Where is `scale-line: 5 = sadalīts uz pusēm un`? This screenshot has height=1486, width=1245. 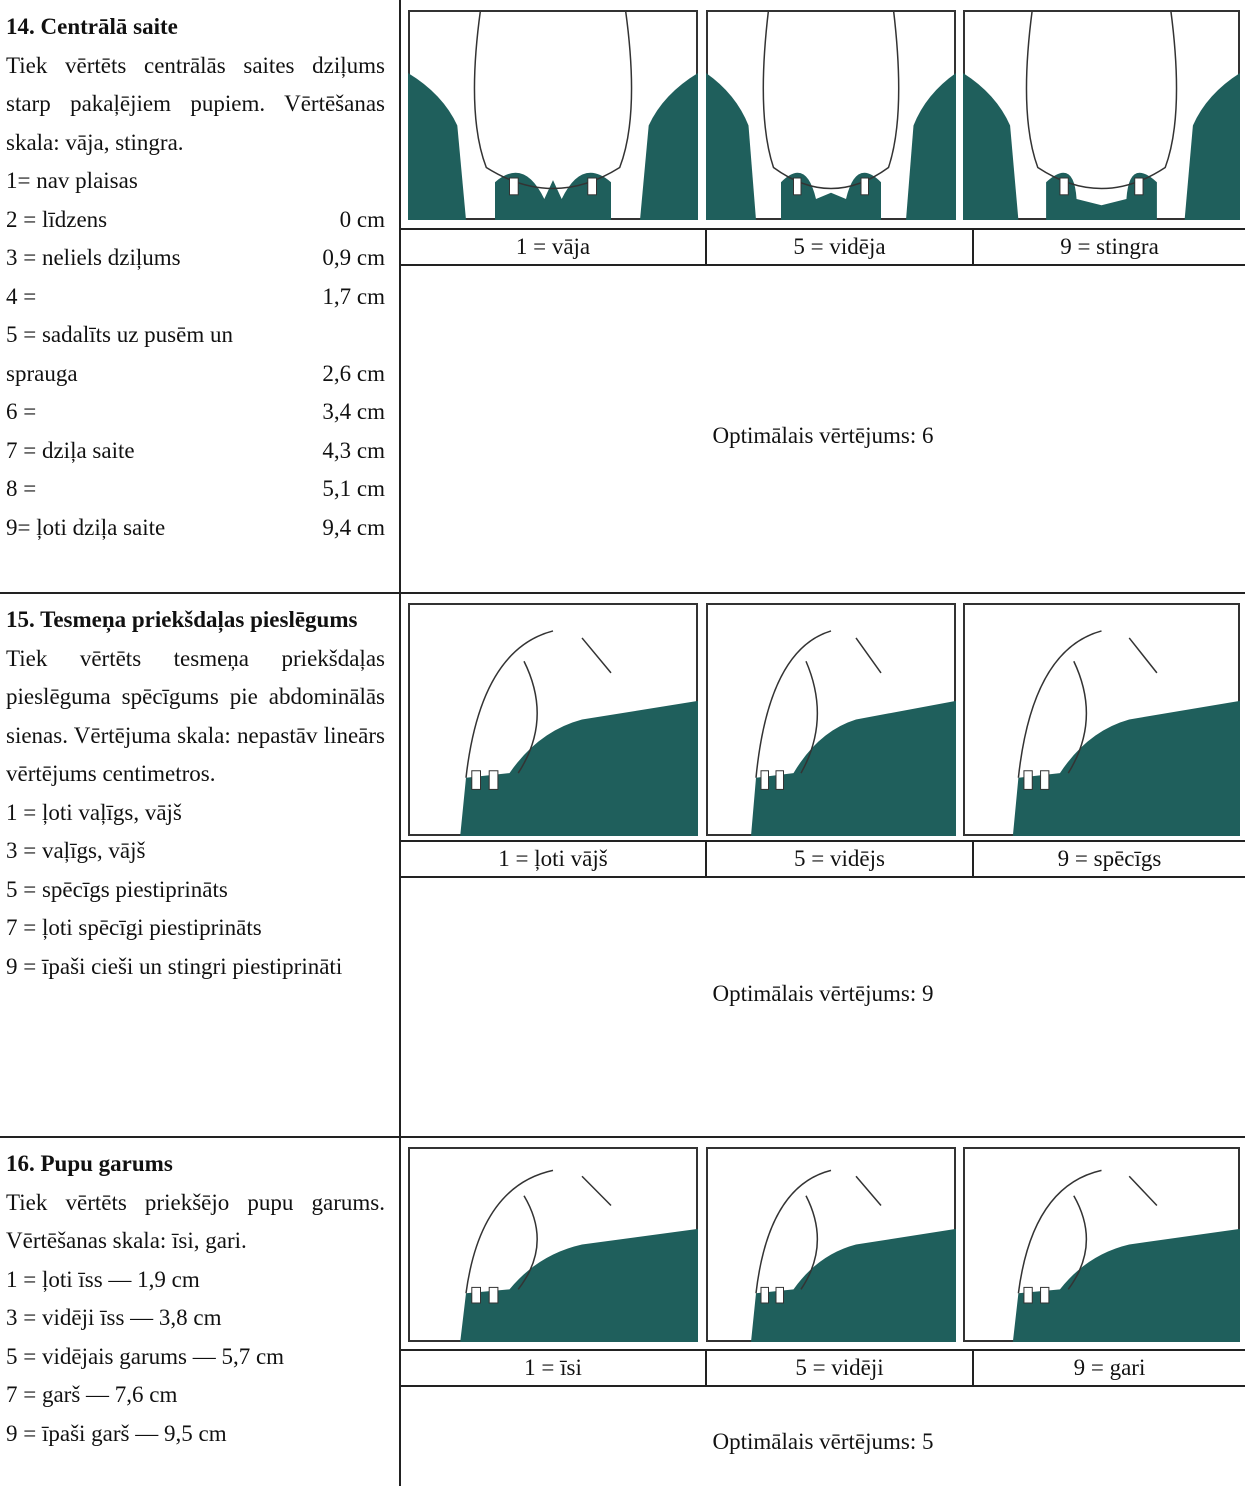 scale-line: 5 = sadalīts uz pusēm un is located at coordinates (195, 335).